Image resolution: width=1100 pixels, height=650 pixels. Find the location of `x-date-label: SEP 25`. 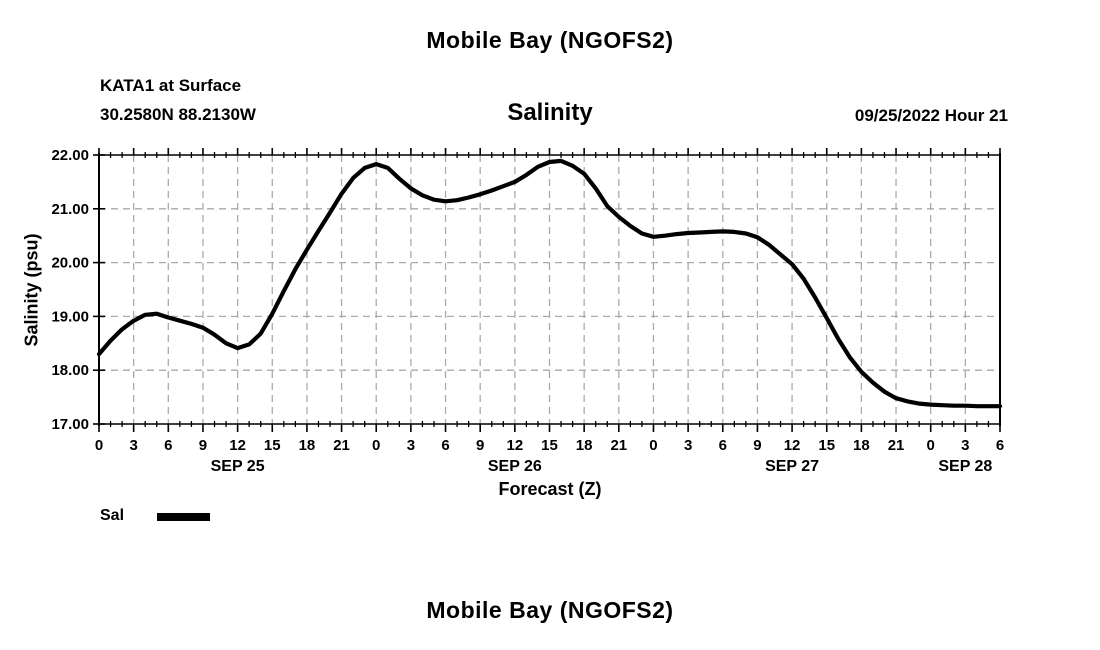

x-date-label: SEP 25 is located at coordinates (238, 466).